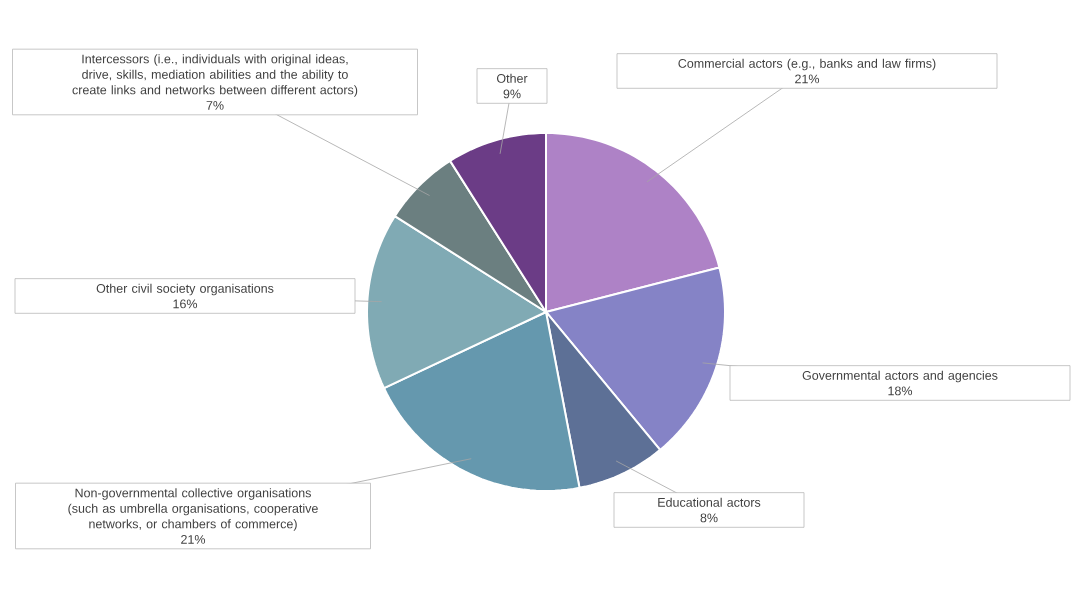 Image resolution: width=1074 pixels, height=596 pixels. I want to click on data-label: 7%, so click(215, 105).